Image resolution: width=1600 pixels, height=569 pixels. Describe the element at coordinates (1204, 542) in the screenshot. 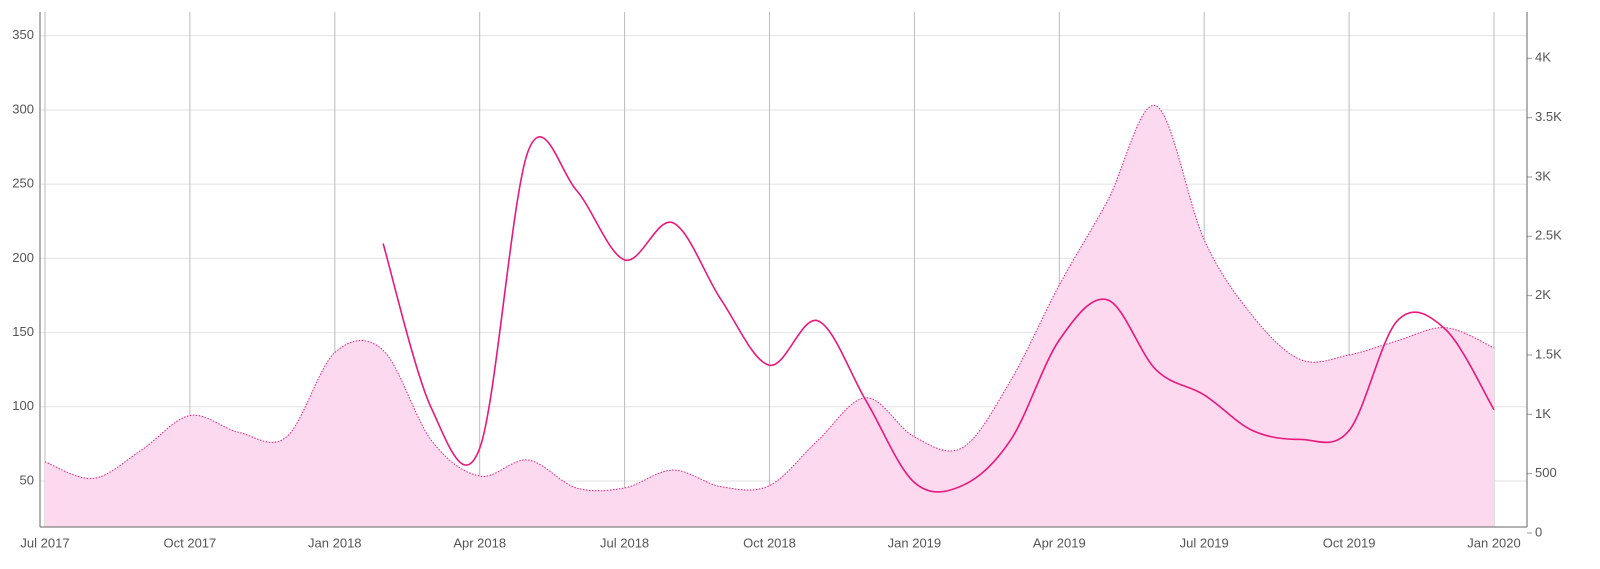

I see `x-tick-label: Jul 2019` at that location.